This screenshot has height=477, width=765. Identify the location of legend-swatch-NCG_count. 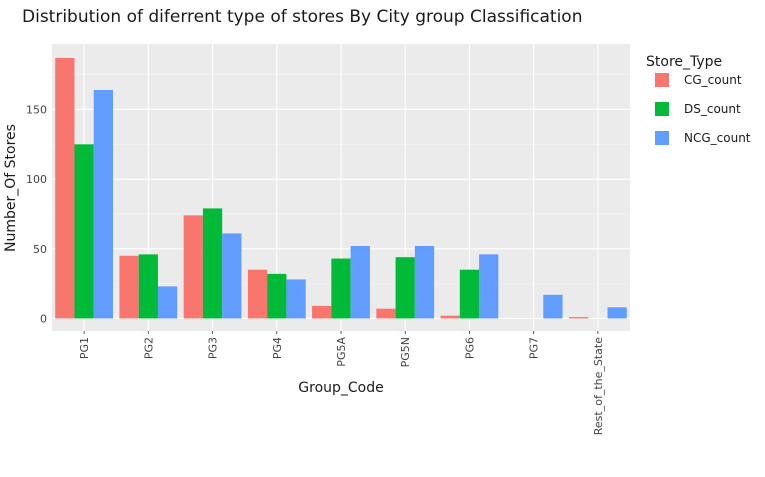
(662, 138).